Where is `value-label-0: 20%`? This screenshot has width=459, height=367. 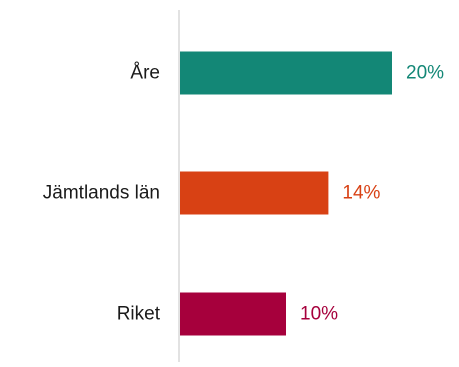
value-label-0: 20% is located at coordinates (425, 73).